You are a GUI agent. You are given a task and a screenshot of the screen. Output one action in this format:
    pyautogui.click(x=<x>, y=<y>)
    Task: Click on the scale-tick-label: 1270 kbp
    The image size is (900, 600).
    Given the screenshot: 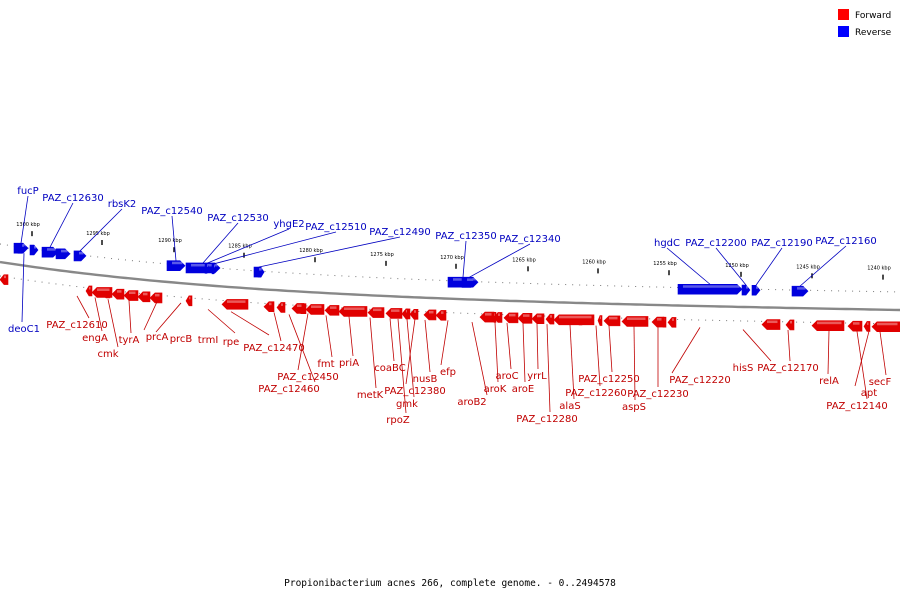 What is the action you would take?
    pyautogui.click(x=452, y=258)
    